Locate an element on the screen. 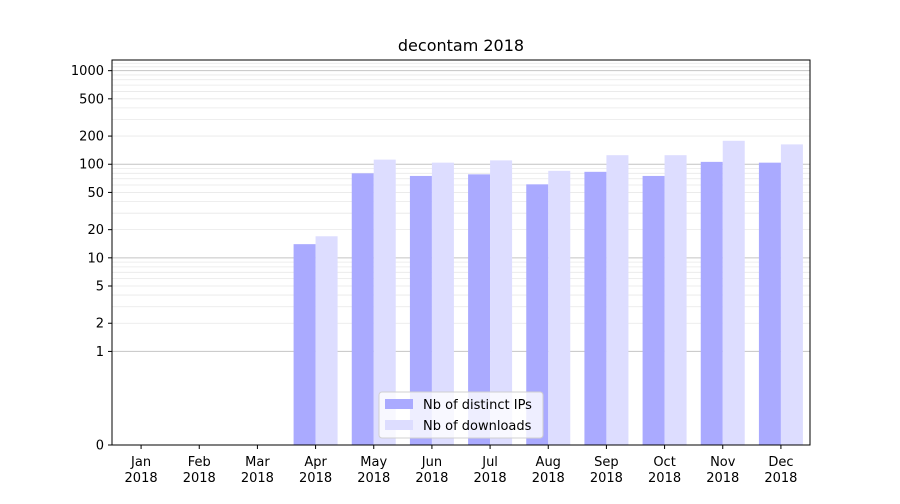  x-tick-label: Aug 2018 is located at coordinates (548, 470).